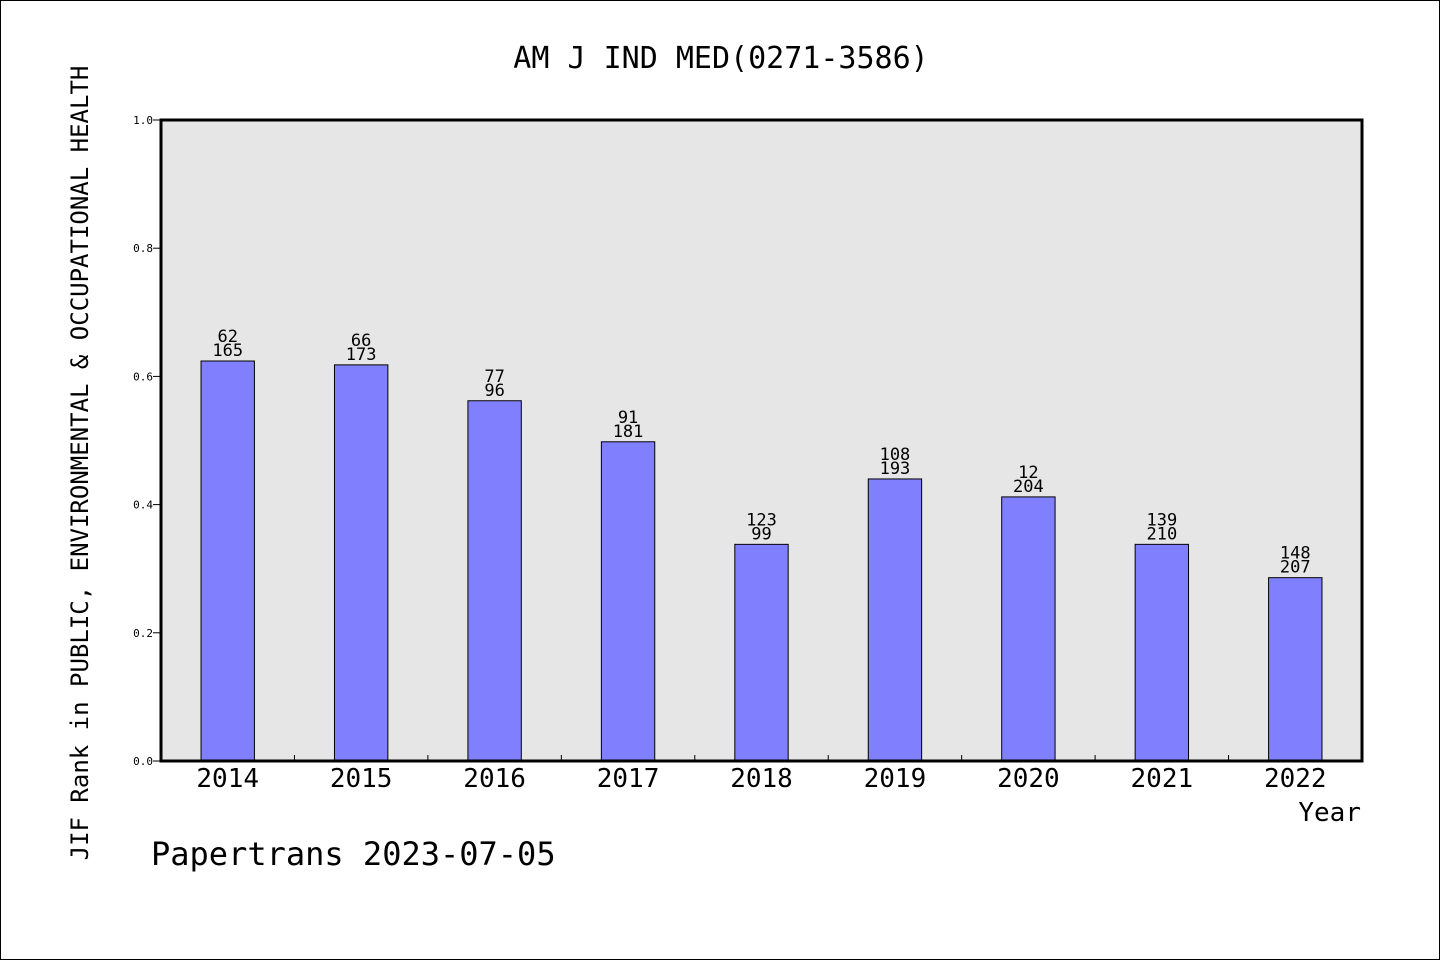  I want to click on bar-2021, so click(1162, 652).